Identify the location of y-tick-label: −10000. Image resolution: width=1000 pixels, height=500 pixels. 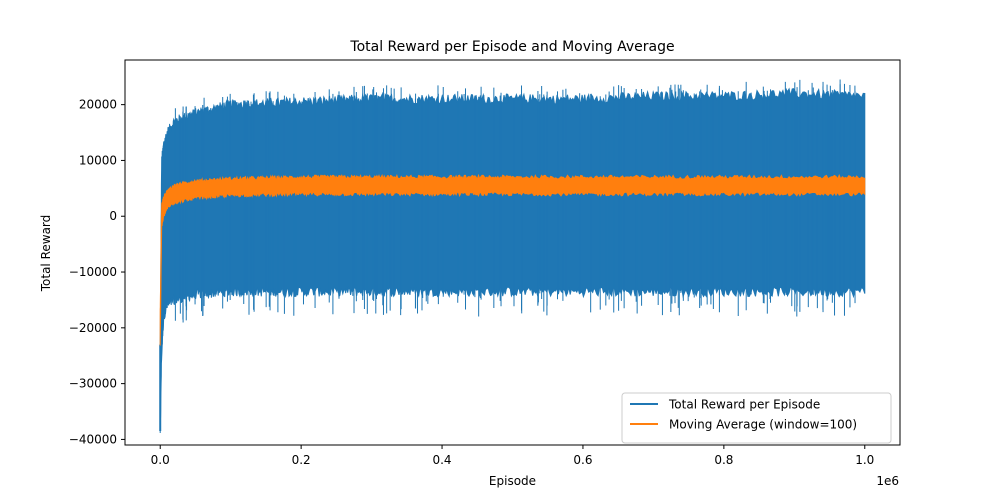
(93, 272).